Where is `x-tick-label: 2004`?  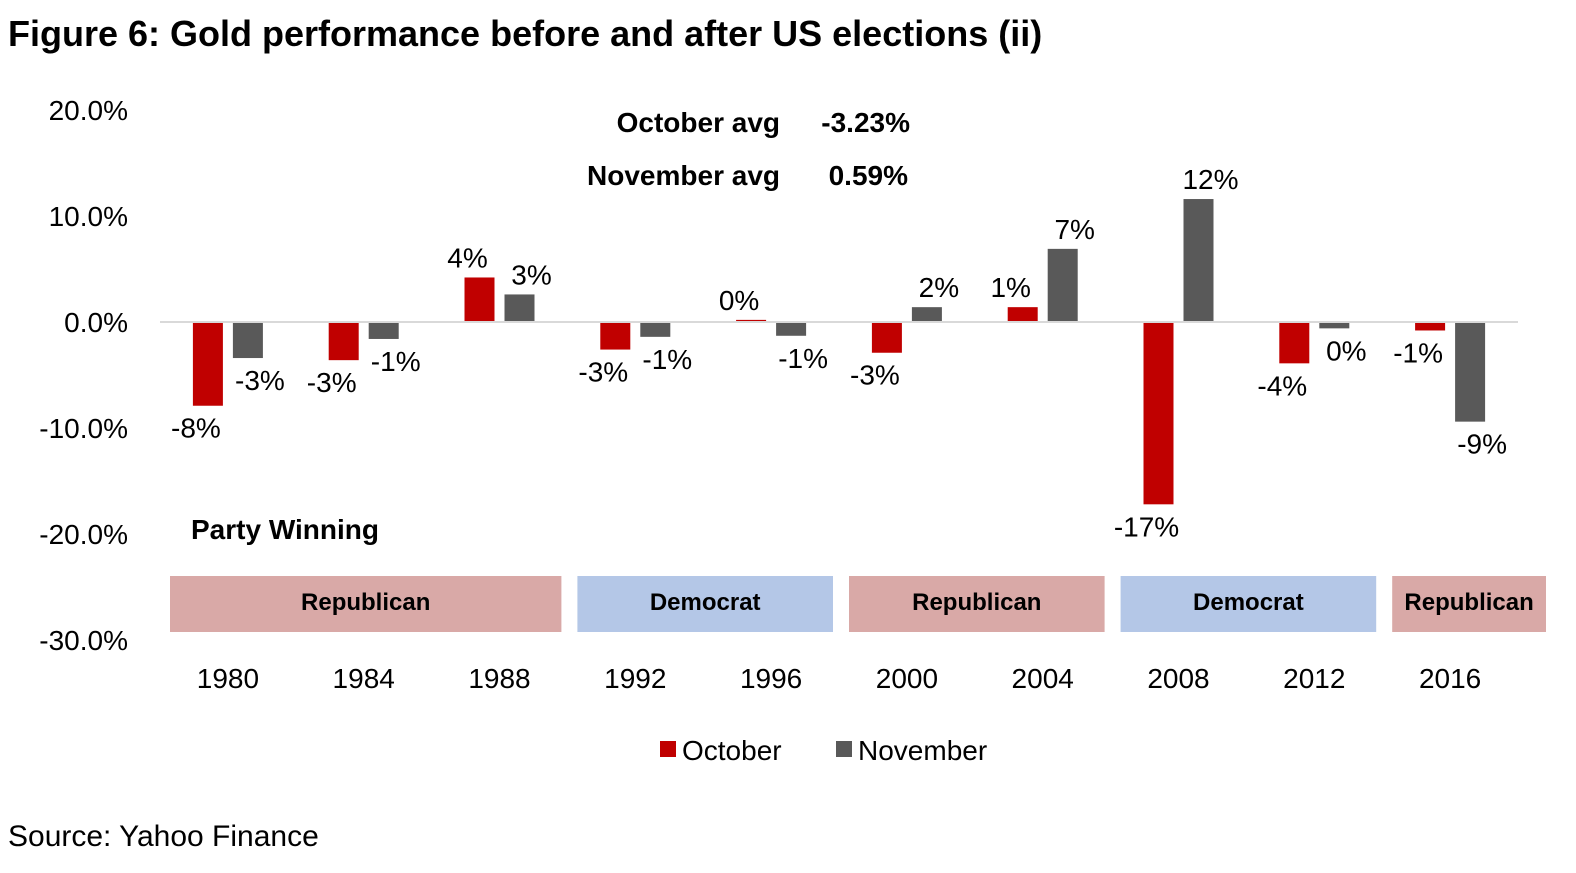
x-tick-label: 2004 is located at coordinates (1043, 678).